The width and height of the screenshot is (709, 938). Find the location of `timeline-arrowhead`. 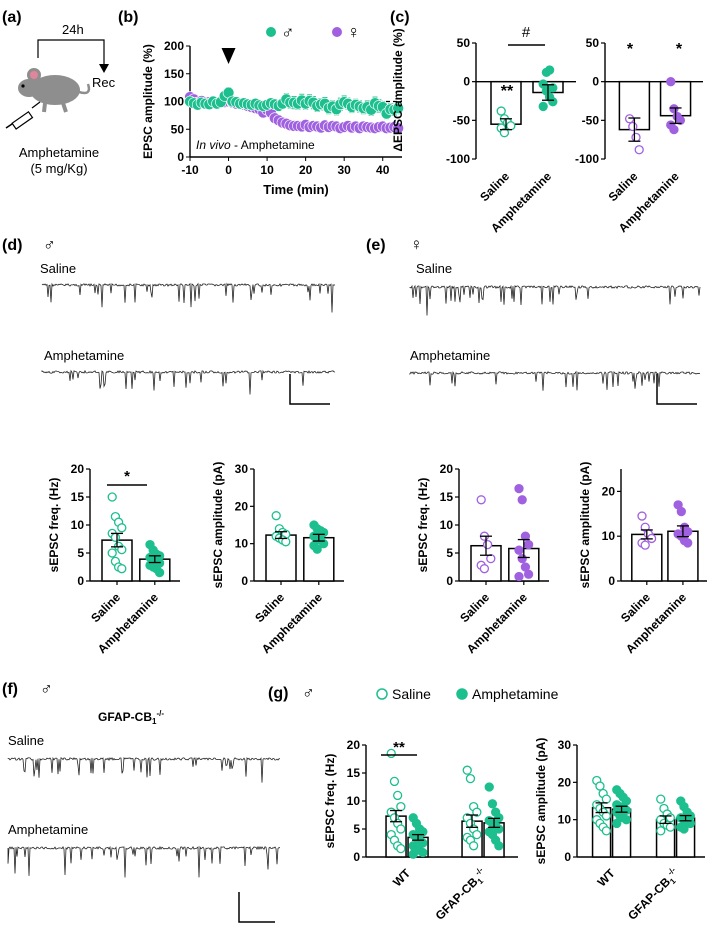

timeline-arrowhead is located at coordinates (104, 68).